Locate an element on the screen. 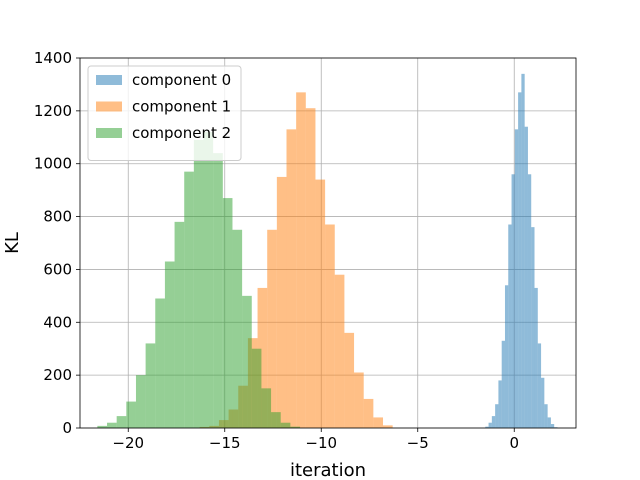  x-tick-label: −10 is located at coordinates (321, 443).